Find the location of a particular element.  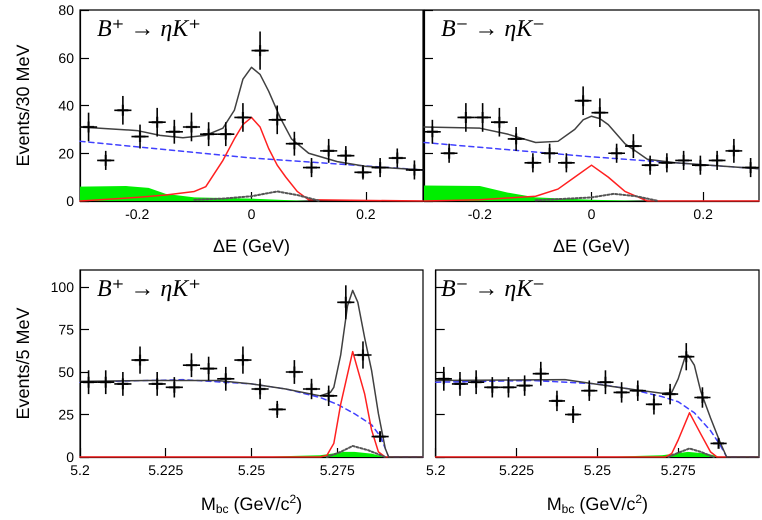

y-tick-label: 25 is located at coordinates (66, 414).